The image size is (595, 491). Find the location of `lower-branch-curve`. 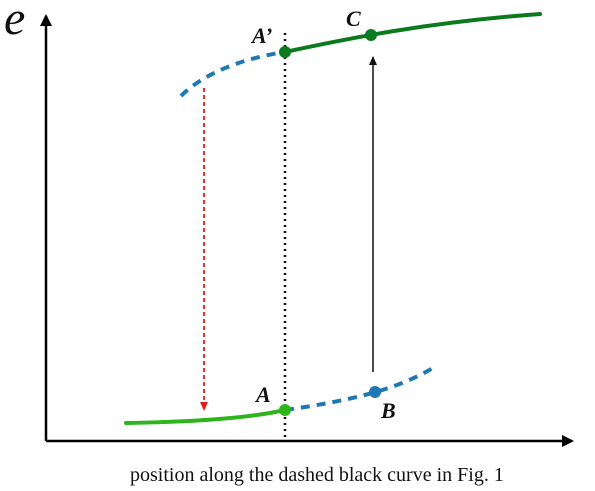

lower-branch-curve is located at coordinates (205, 416).